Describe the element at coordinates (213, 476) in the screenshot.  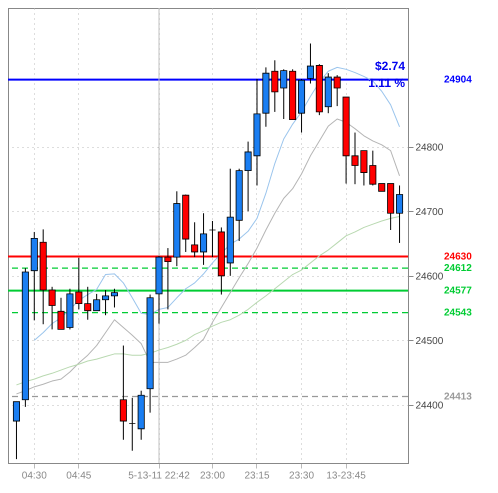
I see `x-tick-label: 23:00` at that location.